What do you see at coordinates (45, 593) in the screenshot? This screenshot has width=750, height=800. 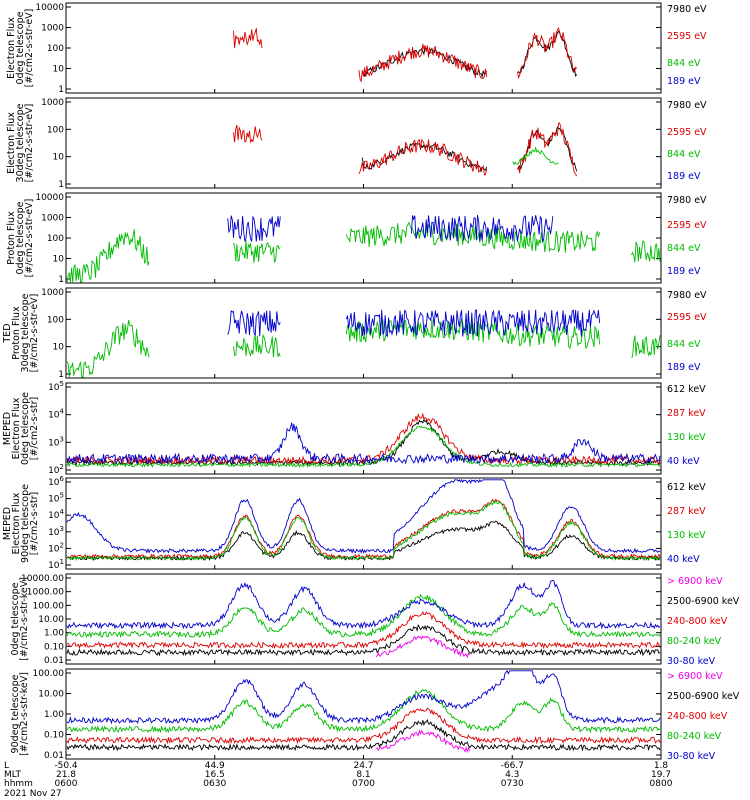 I see `y-tick-label: 1000.00` at bounding box center [45, 593].